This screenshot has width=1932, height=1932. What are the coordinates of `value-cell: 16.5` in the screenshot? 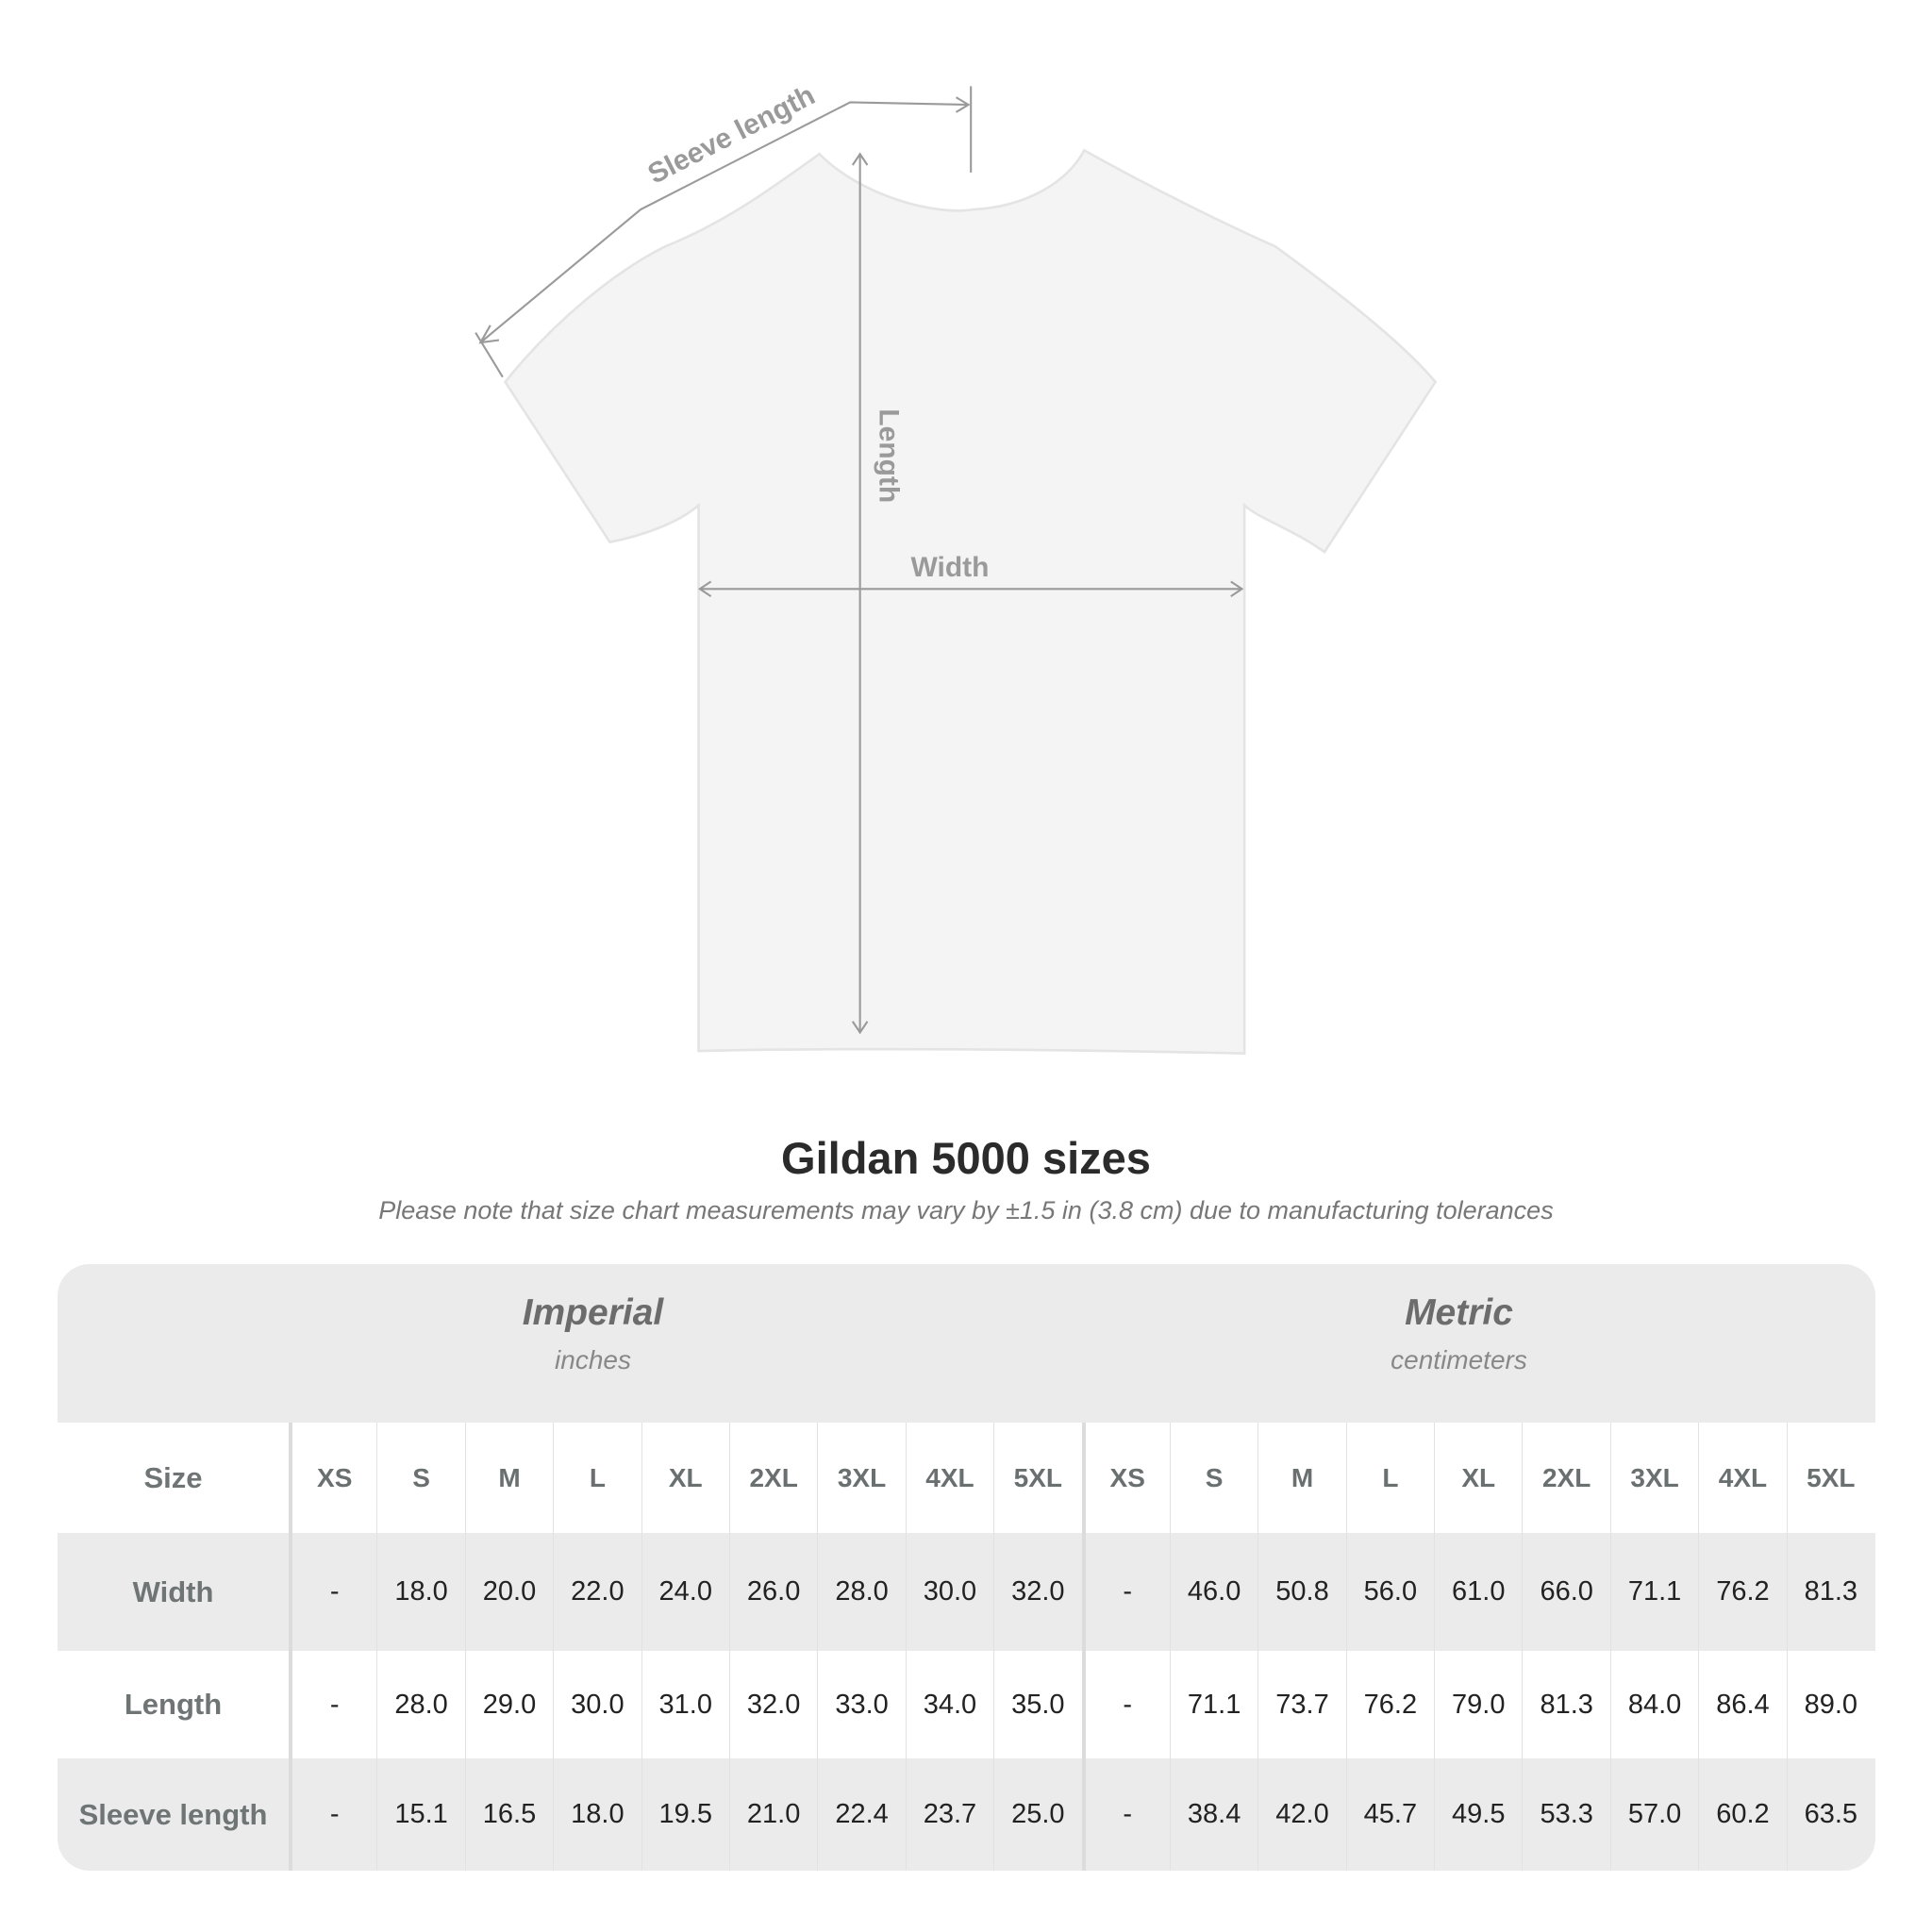 It's located at (508, 1814).